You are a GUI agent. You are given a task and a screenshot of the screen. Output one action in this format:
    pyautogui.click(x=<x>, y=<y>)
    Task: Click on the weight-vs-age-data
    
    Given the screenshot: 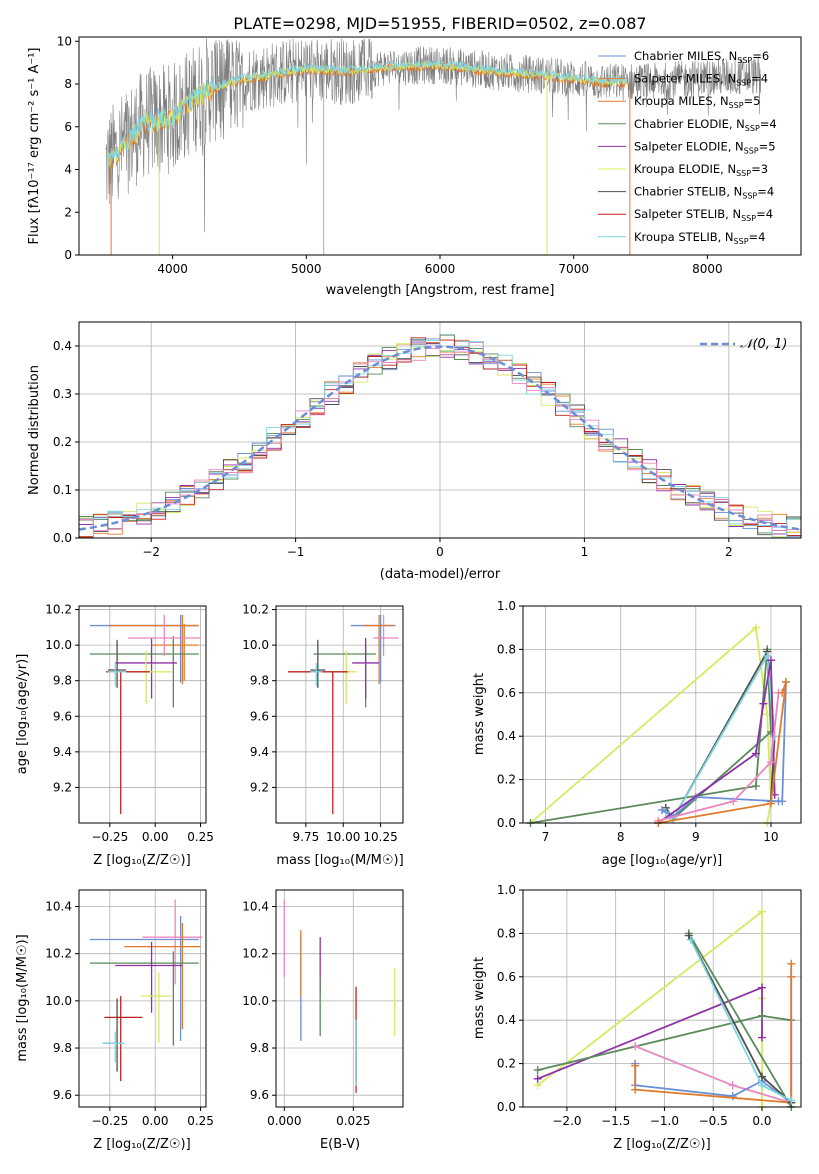 What is the action you would take?
    pyautogui.click(x=658, y=725)
    